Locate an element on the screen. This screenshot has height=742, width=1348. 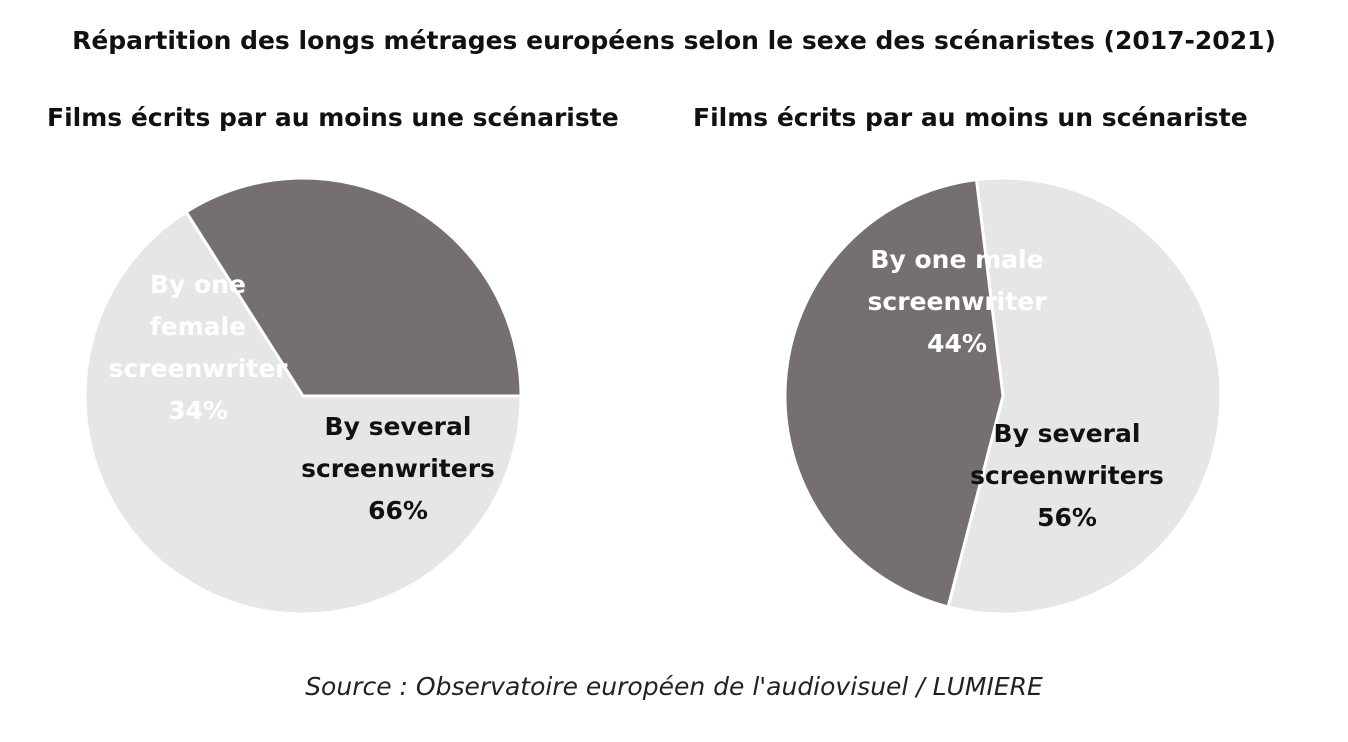
pie-1-slice-0-label: By several screenwriters 56% is located at coordinates (1067, 475).